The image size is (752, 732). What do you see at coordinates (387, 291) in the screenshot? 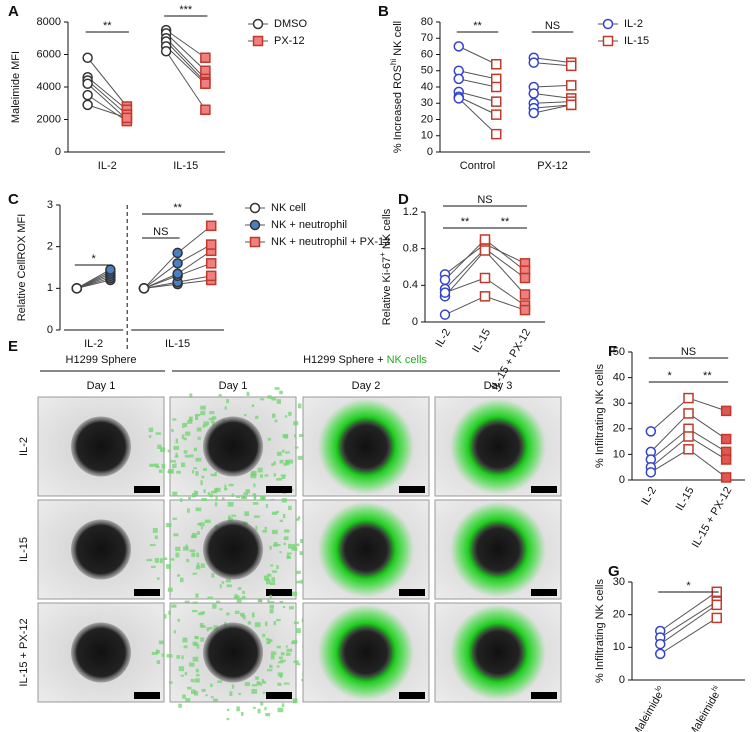
I see `y-axis-label-part: Relative Ki-67` at bounding box center [387, 291].